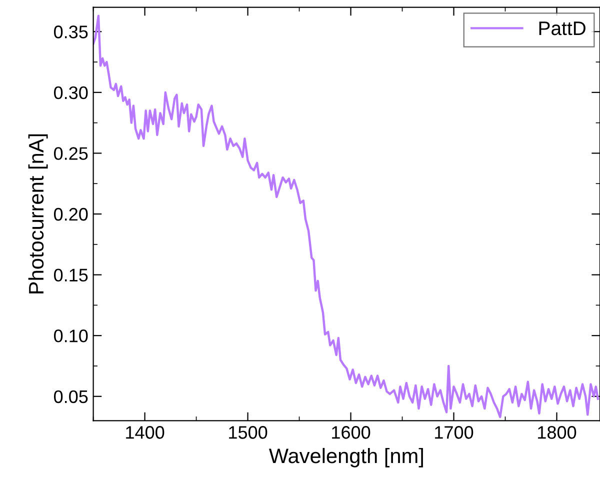 The width and height of the screenshot is (600, 493). What do you see at coordinates (71, 275) in the screenshot?
I see `y-tick-label: 0.15` at bounding box center [71, 275].